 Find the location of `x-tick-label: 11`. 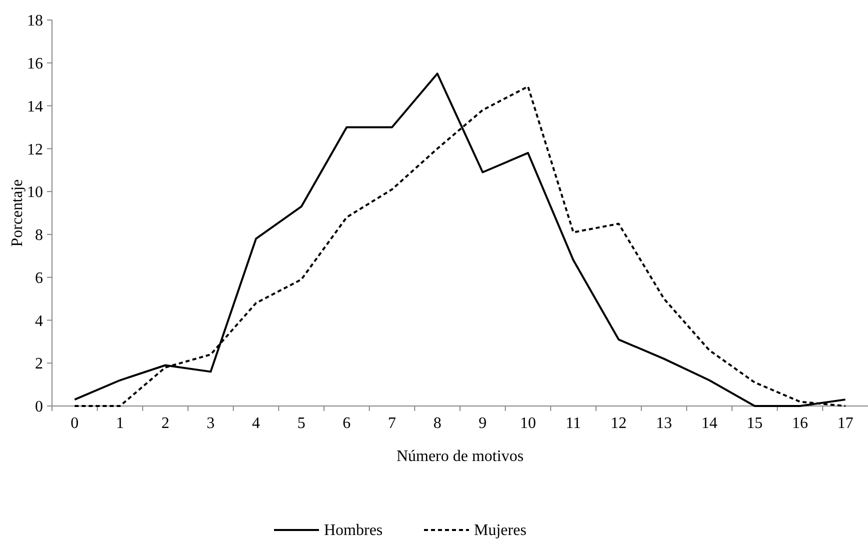

x-tick-label: 11 is located at coordinates (574, 423).